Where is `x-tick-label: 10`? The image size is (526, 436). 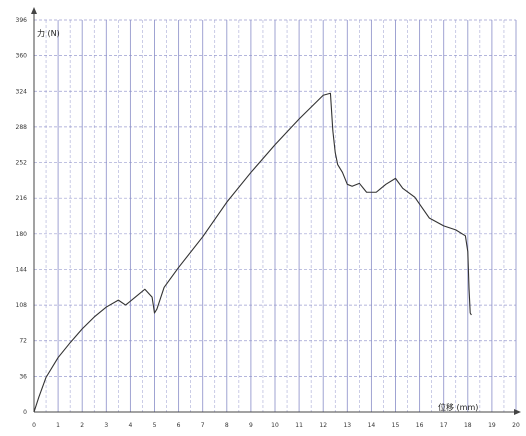
x-tick-label: 10 is located at coordinates (275, 425).